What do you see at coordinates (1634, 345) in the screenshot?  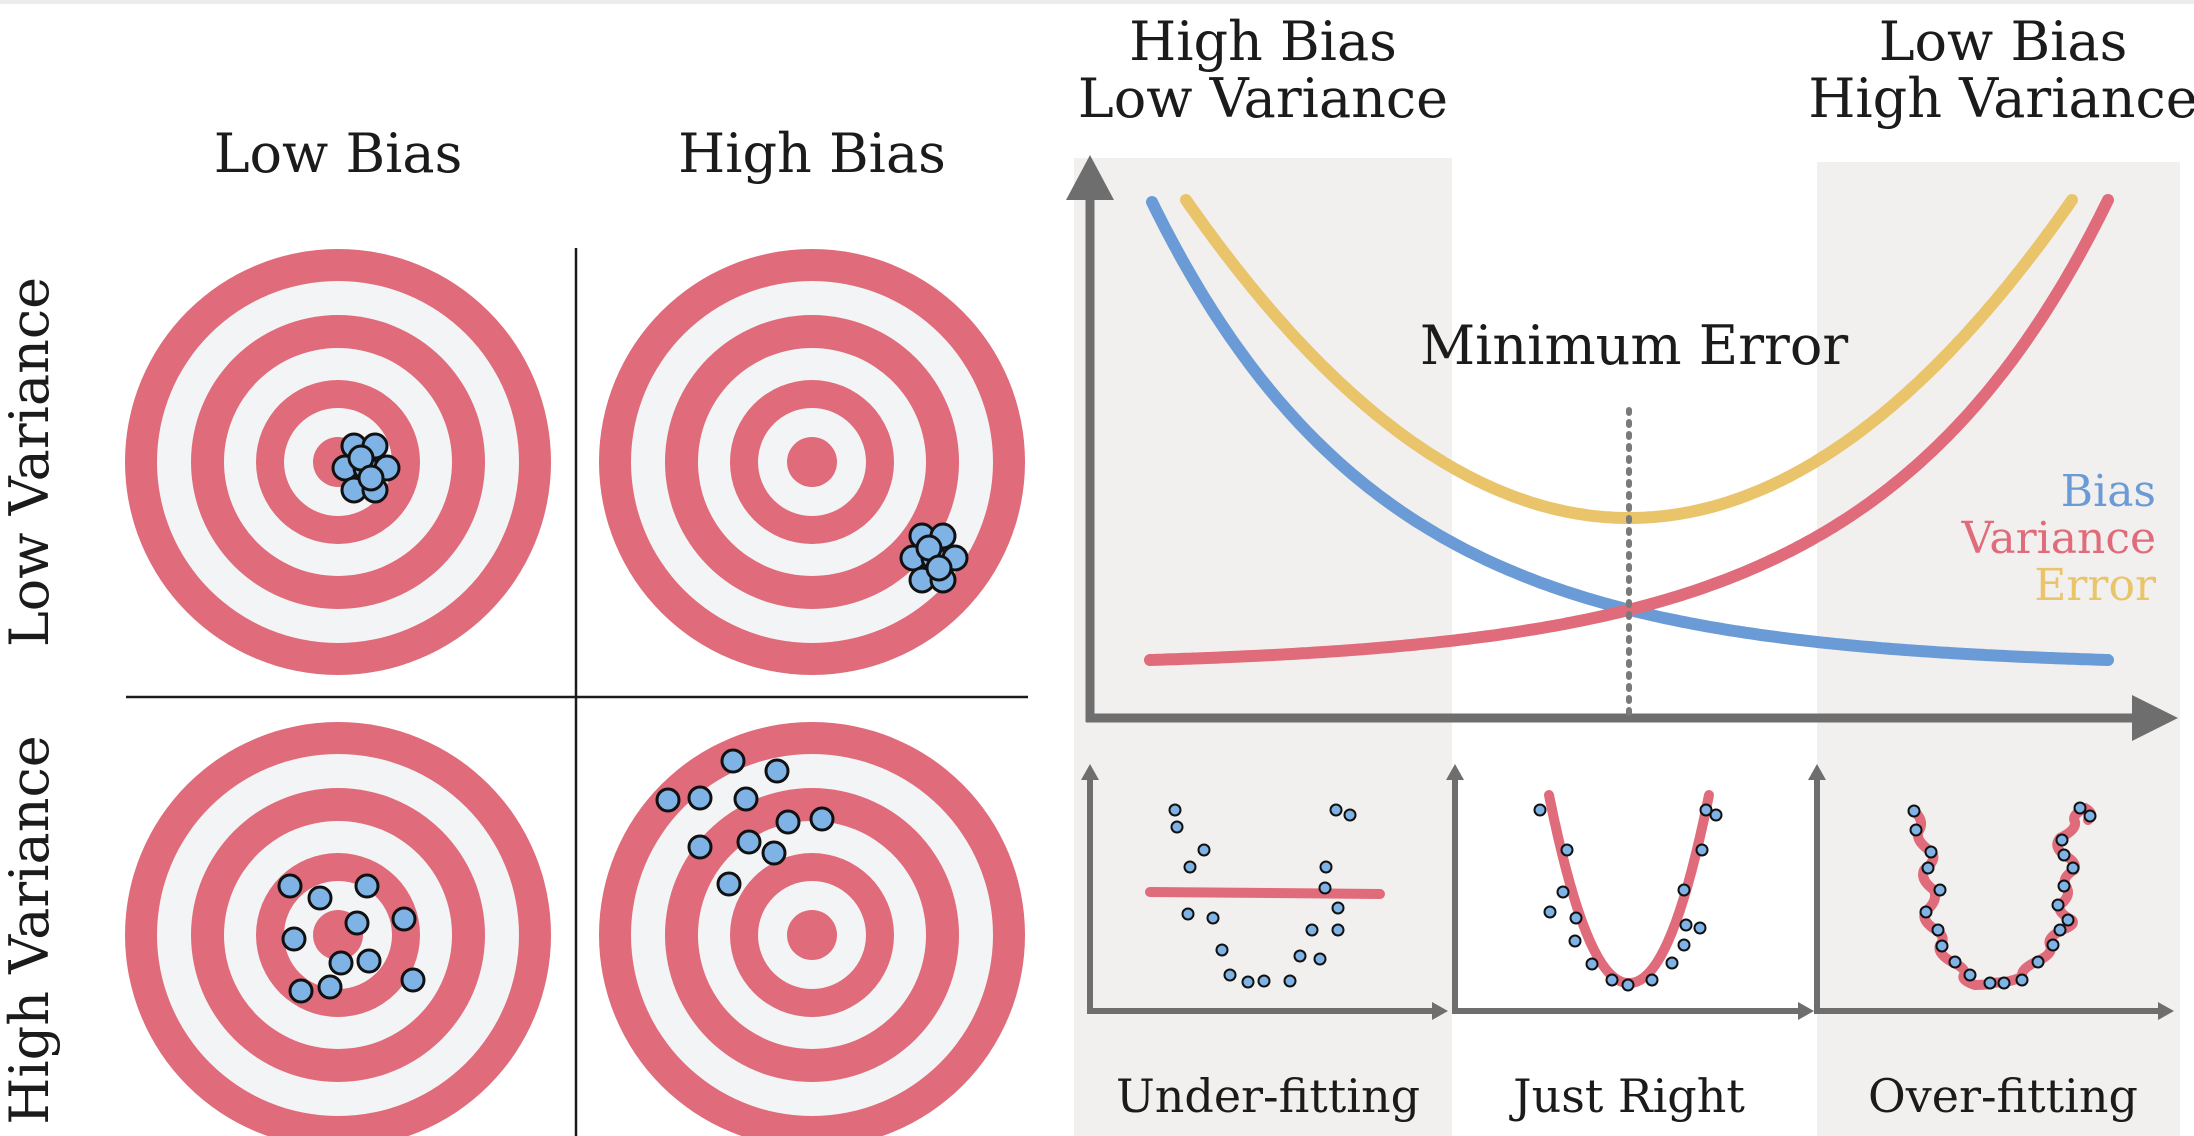 I see `minimum-error-label: Minimum Error` at bounding box center [1634, 345].